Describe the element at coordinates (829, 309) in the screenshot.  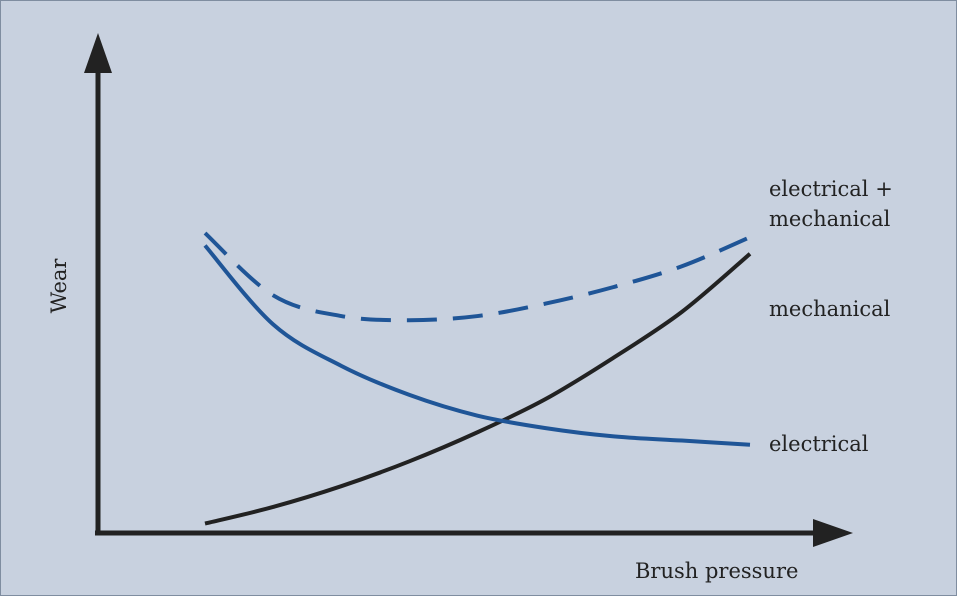
I see `series-label-mechanical: mechanical` at that location.